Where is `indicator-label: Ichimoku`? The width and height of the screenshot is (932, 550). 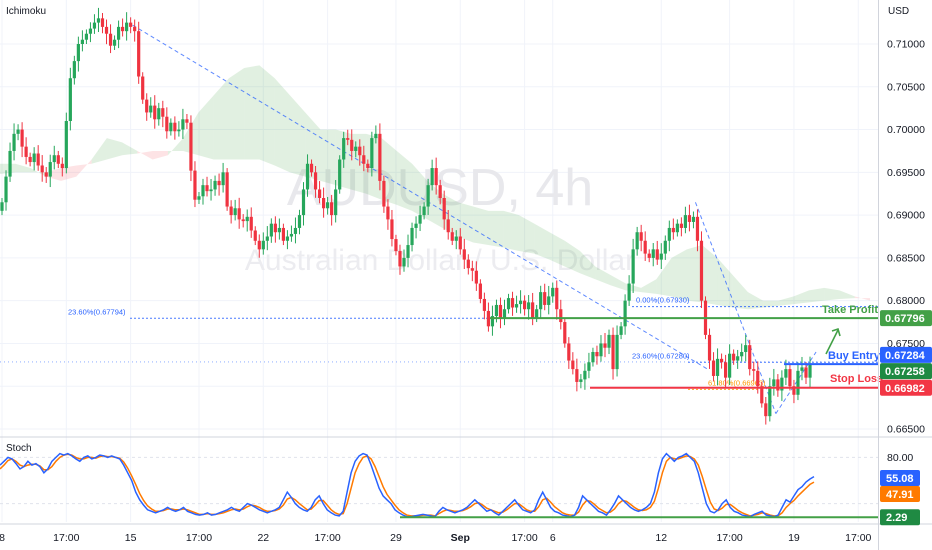
indicator-label: Ichimoku is located at coordinates (26, 11).